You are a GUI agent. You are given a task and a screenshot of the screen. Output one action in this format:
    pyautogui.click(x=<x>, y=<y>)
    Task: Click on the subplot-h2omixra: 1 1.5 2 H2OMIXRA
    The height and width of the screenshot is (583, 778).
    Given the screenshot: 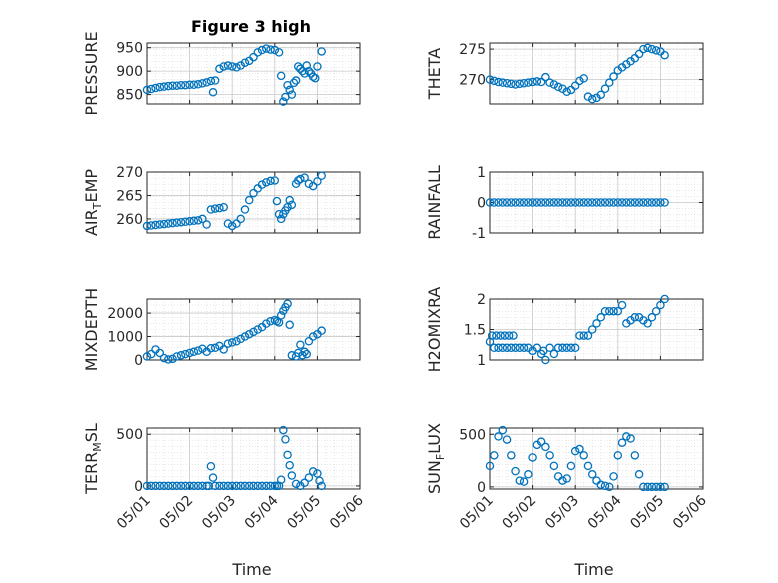 What is the action you would take?
    pyautogui.click(x=564, y=329)
    